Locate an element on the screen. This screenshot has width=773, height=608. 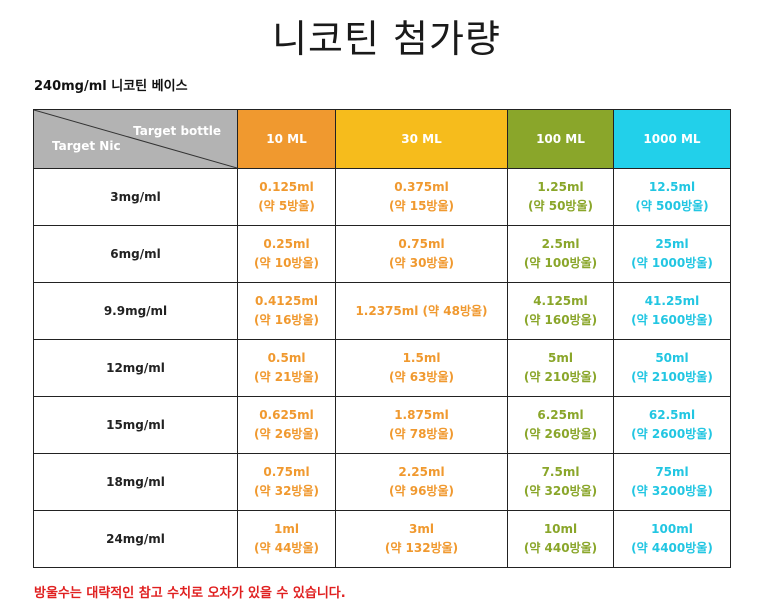
dose-amount: 62.5ml is located at coordinates (672, 415).